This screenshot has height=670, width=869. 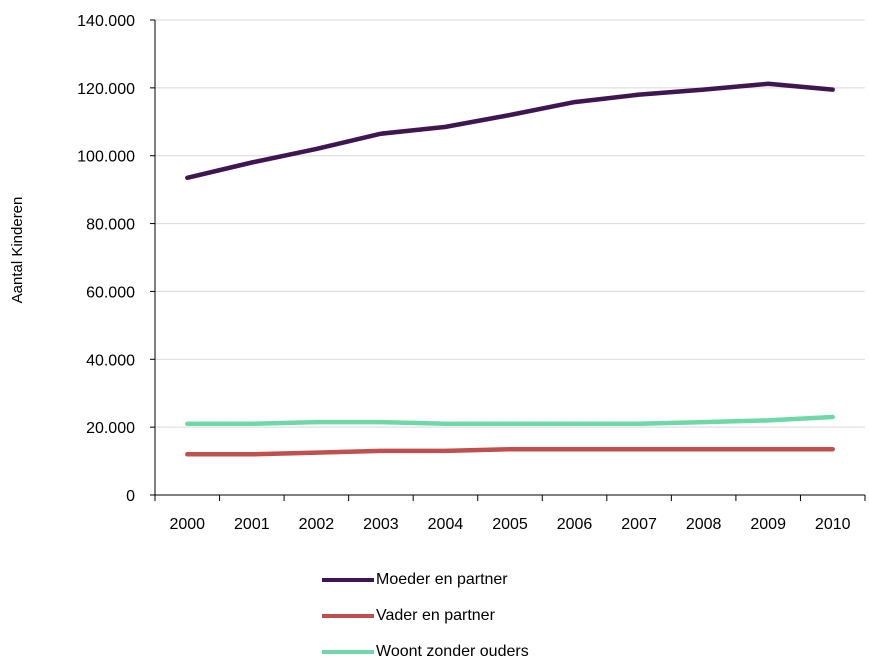 I want to click on x-tick-label: 2003, so click(x=381, y=524).